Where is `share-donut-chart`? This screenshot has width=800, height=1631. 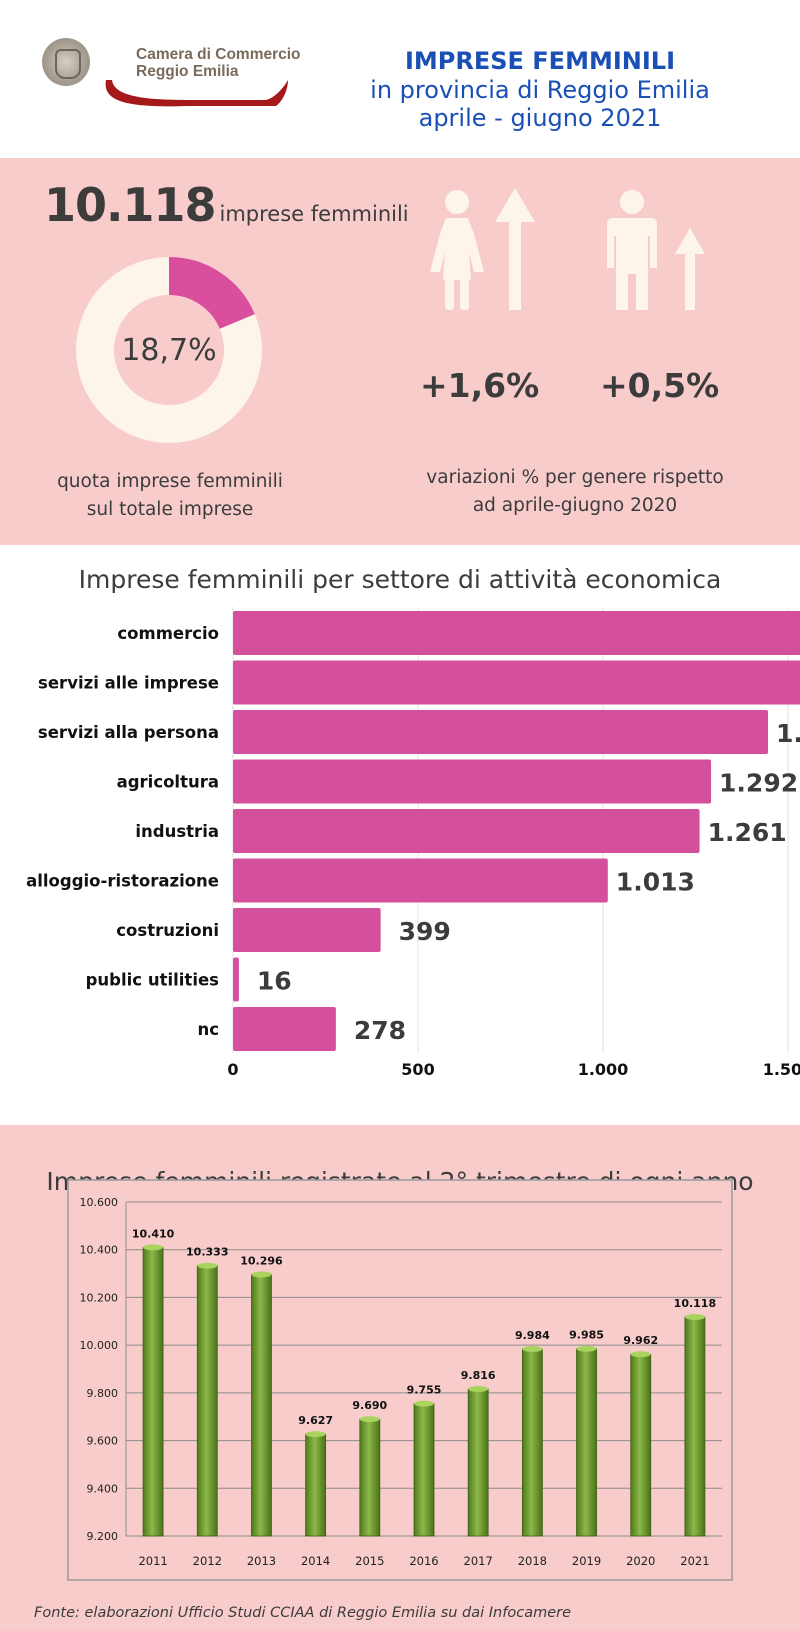 share-donut-chart is located at coordinates (169, 350).